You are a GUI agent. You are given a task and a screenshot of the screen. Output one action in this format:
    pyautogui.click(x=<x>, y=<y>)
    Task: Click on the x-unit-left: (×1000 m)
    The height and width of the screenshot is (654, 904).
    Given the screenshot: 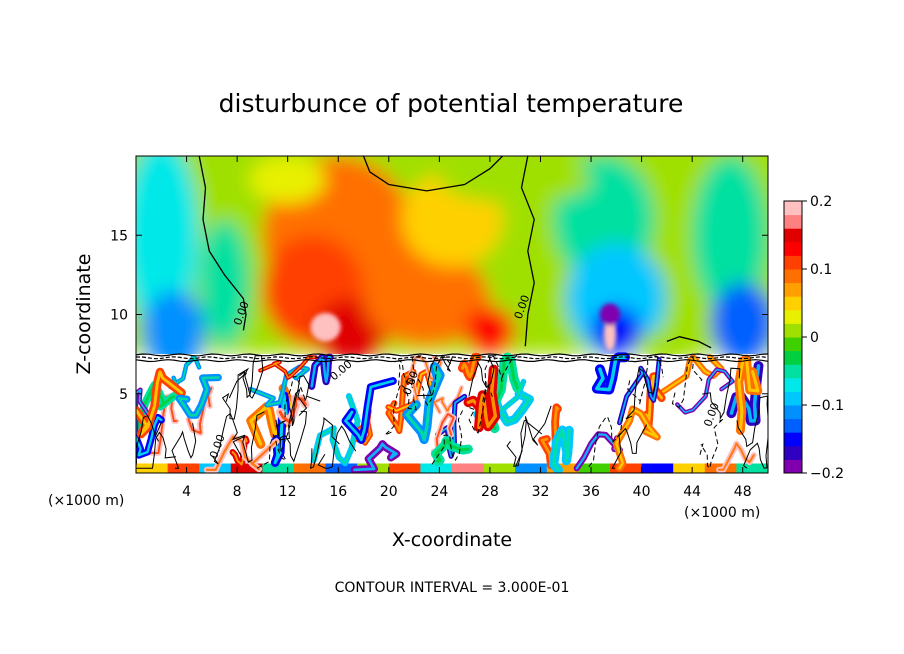 What is the action you would take?
    pyautogui.click(x=86, y=501)
    